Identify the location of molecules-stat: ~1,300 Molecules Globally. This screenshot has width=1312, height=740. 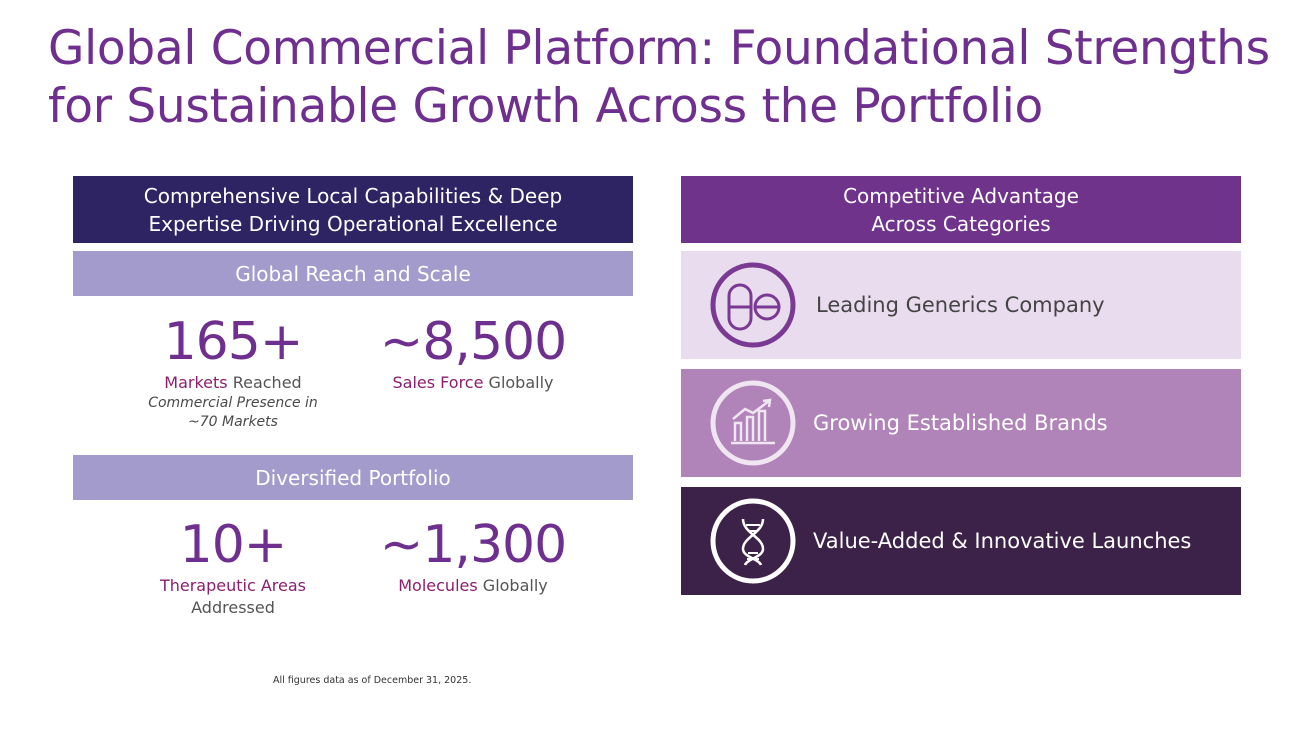
(473, 556).